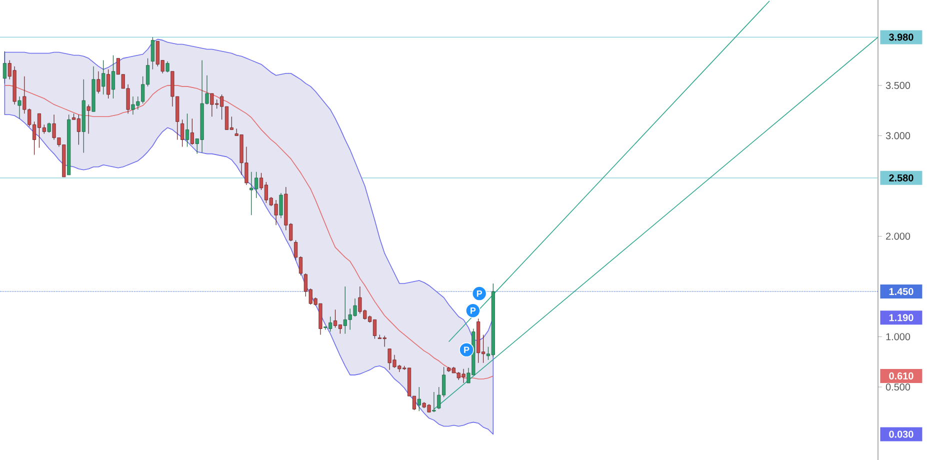 The image size is (927, 460). I want to click on ref-line-label: 2.580, so click(901, 178).